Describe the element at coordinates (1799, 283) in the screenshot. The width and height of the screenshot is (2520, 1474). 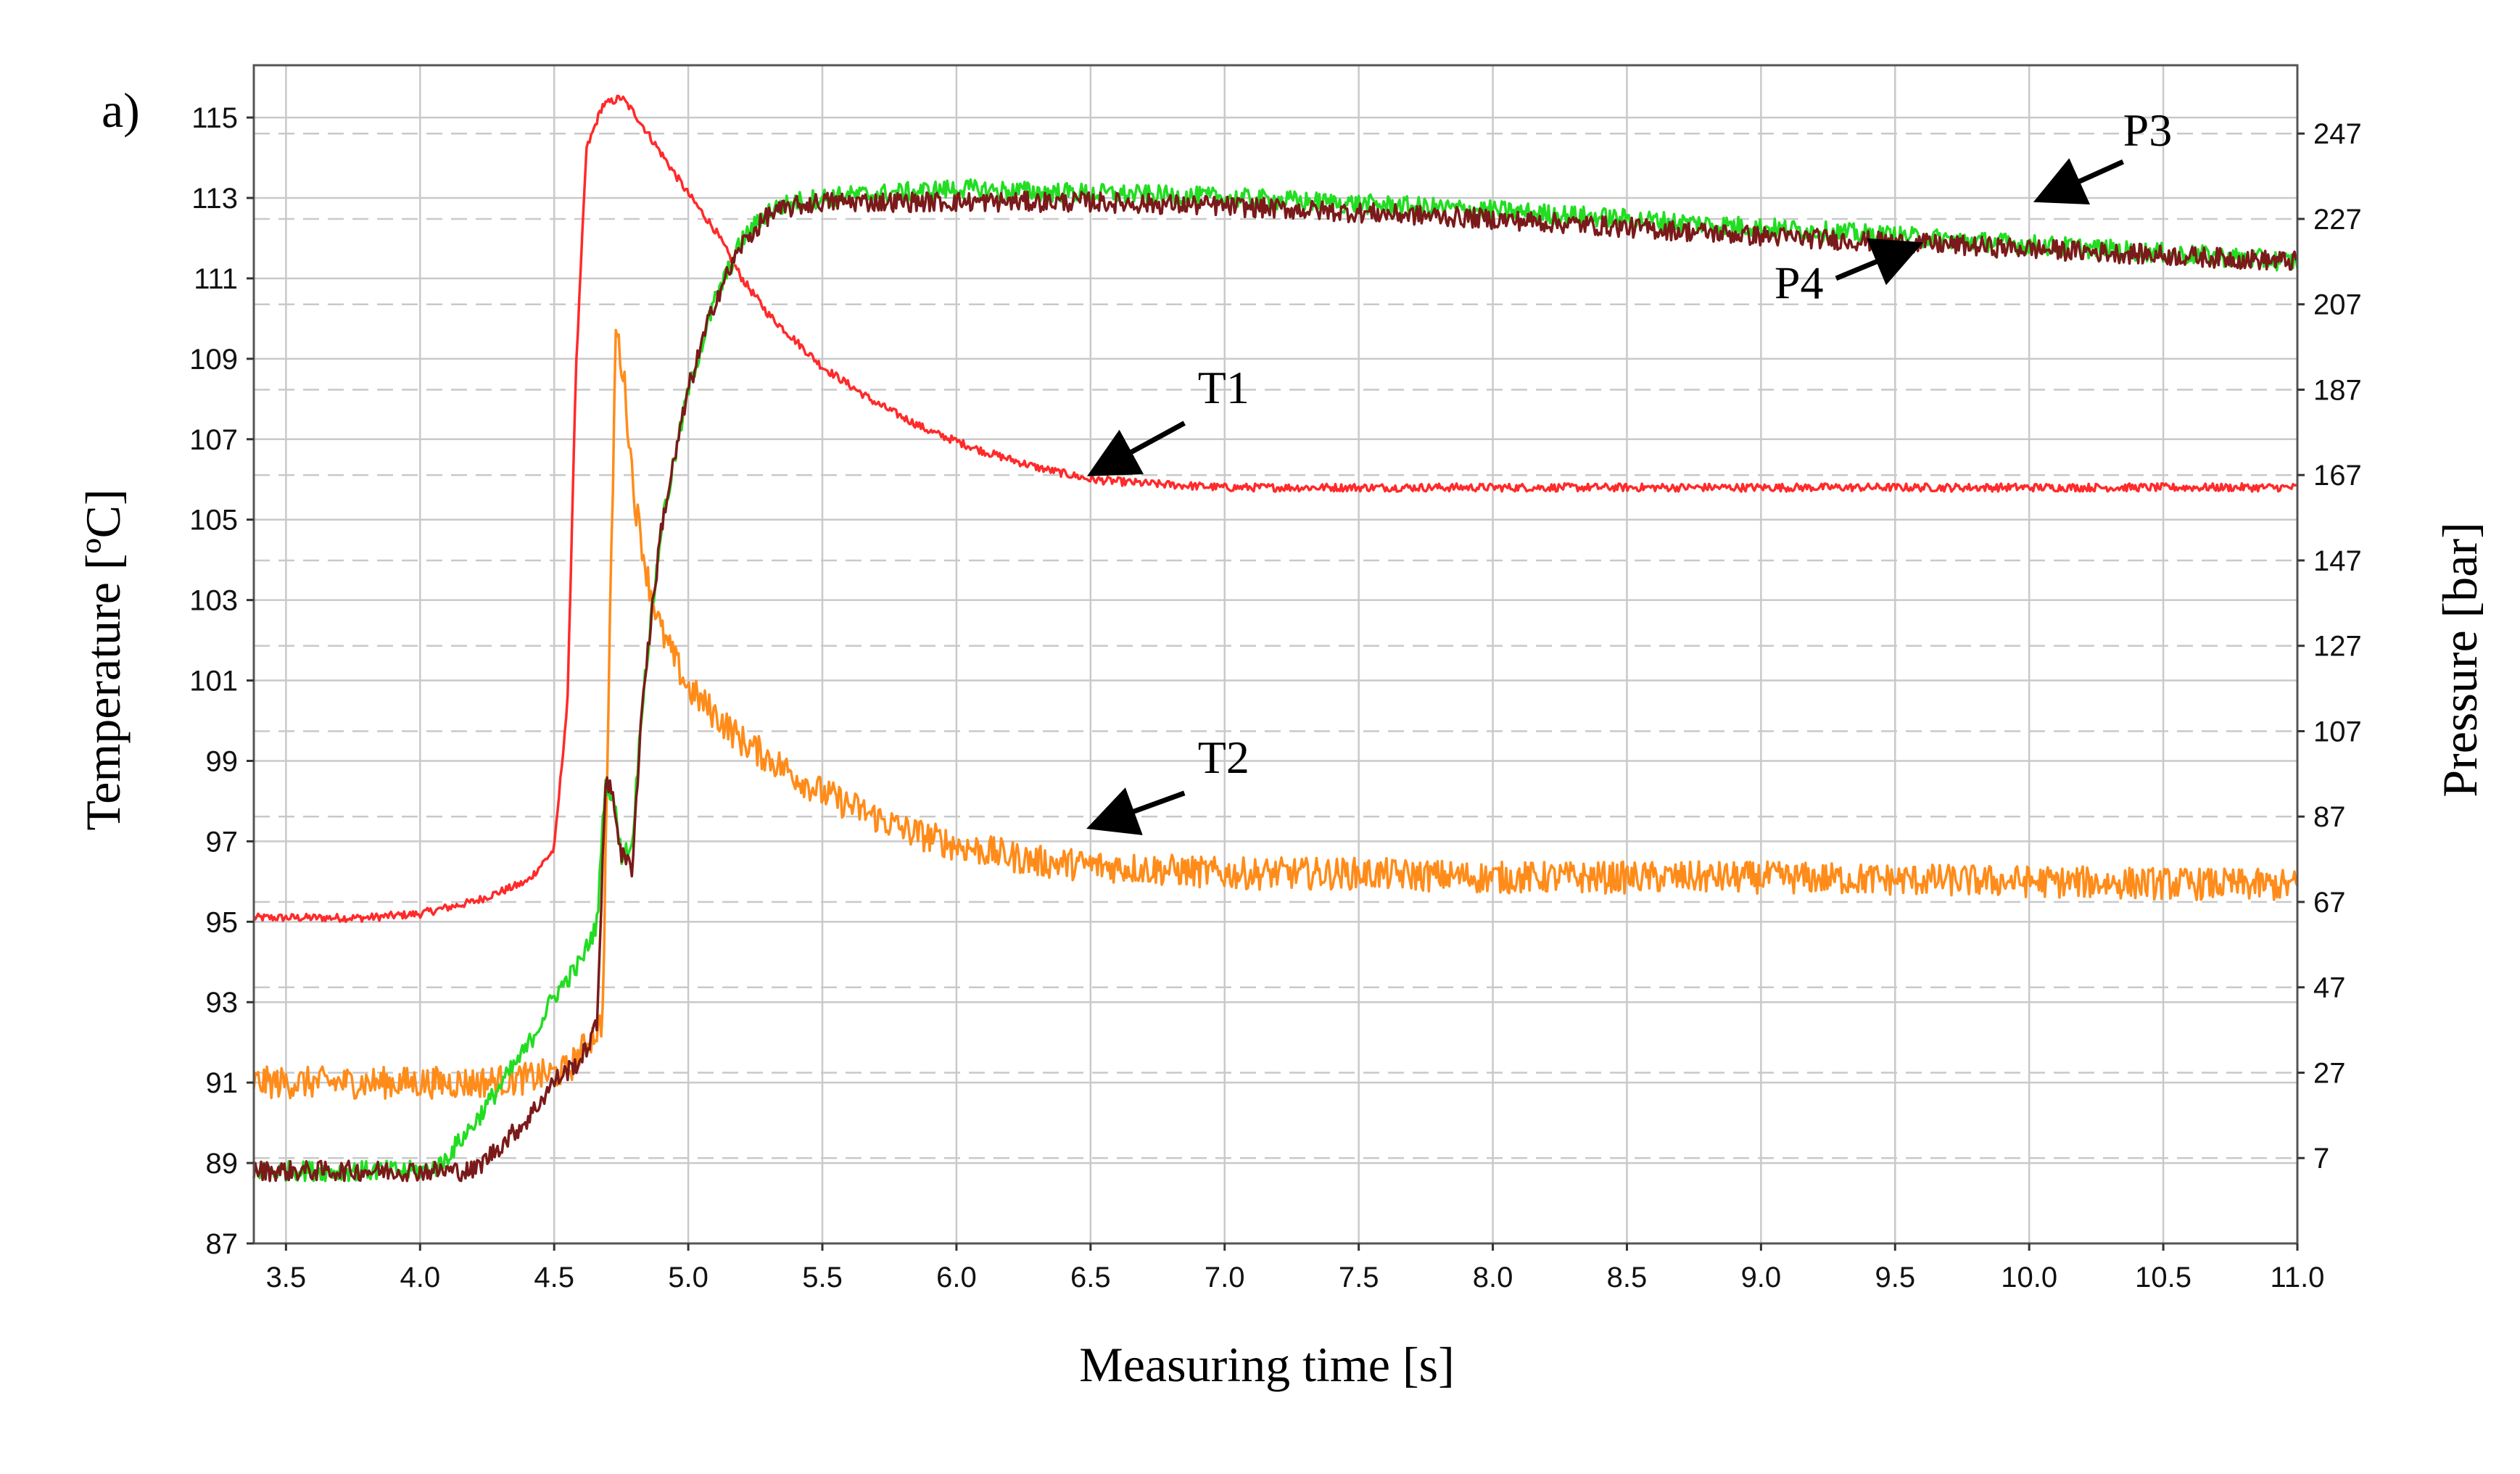
I see `annotation-label-P4: P4` at that location.